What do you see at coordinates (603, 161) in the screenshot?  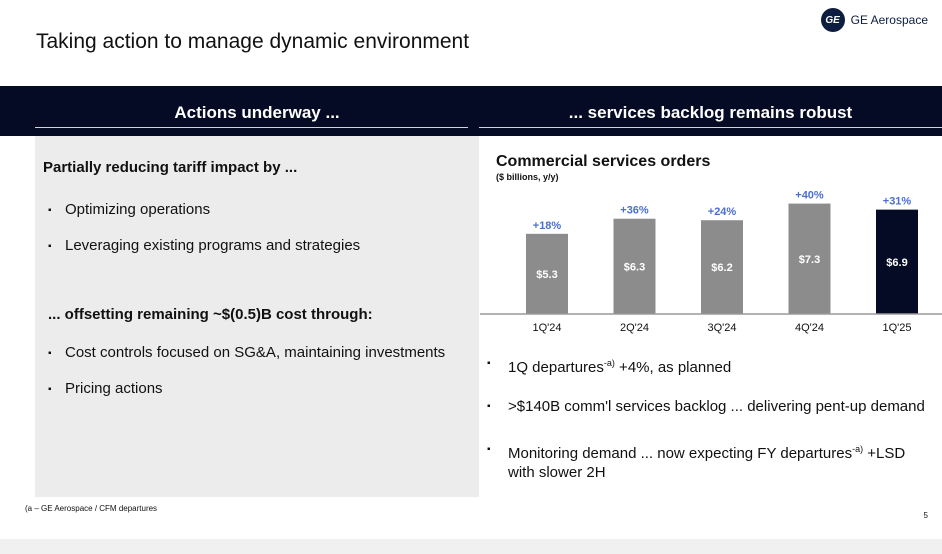 I see `chart-title: Commercial services orders` at bounding box center [603, 161].